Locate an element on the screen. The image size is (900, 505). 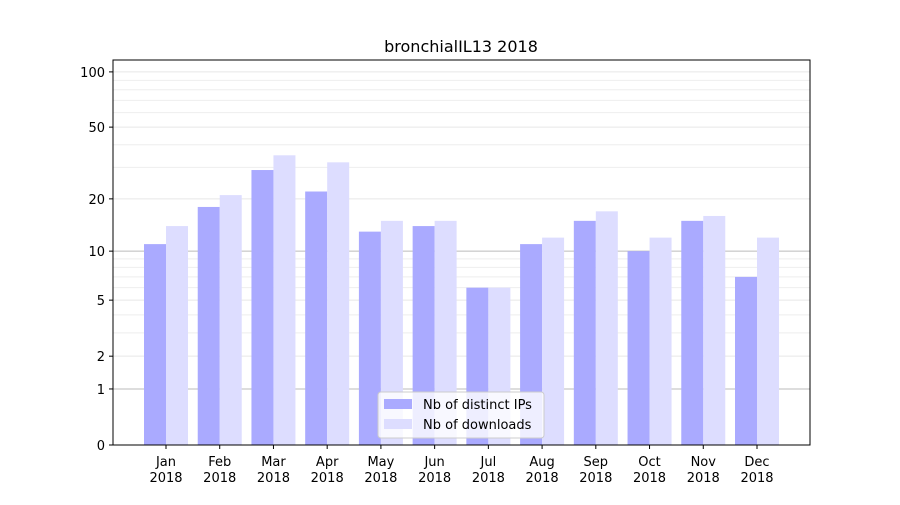
x-tick-label: Mar 2018 is located at coordinates (273, 470).